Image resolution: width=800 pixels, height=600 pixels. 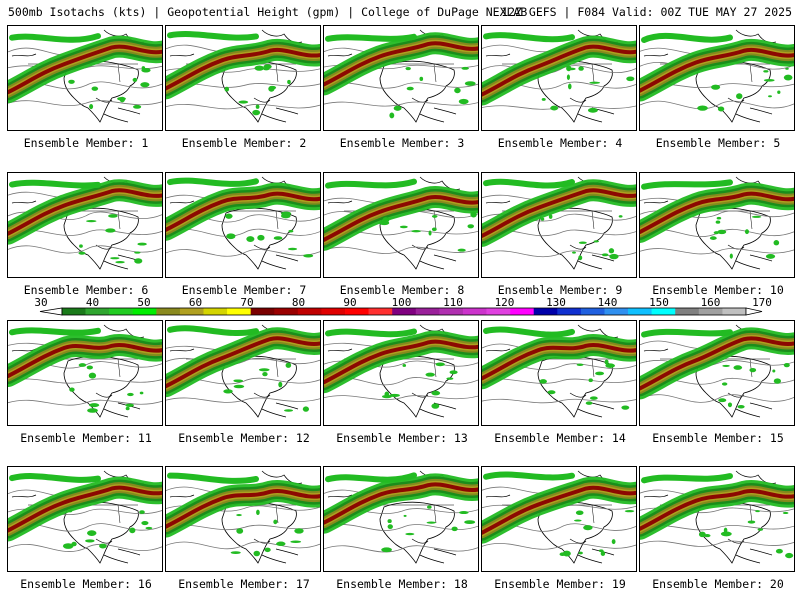 I want to click on ensemble-member-label: Ensemble Member: 1, so click(x=86, y=143).